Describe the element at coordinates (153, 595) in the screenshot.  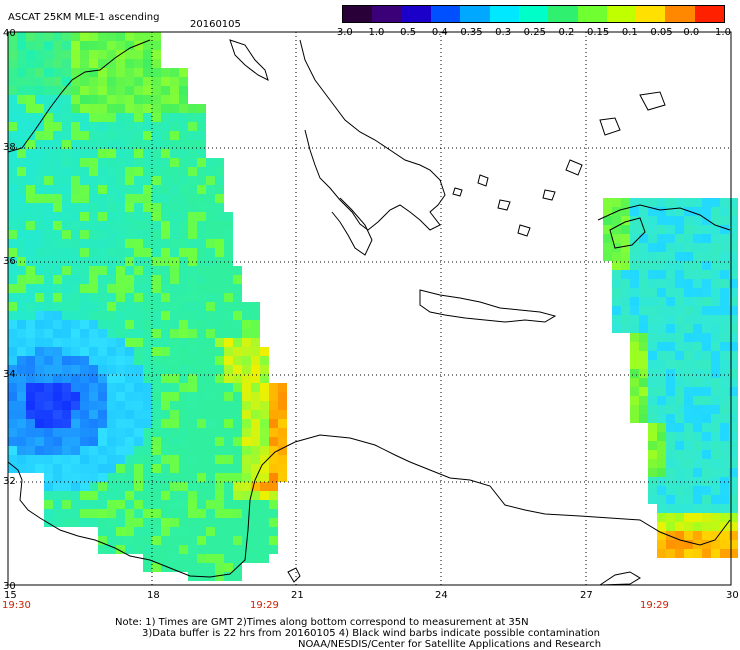
I see `lon-label-18: 18` at that location.